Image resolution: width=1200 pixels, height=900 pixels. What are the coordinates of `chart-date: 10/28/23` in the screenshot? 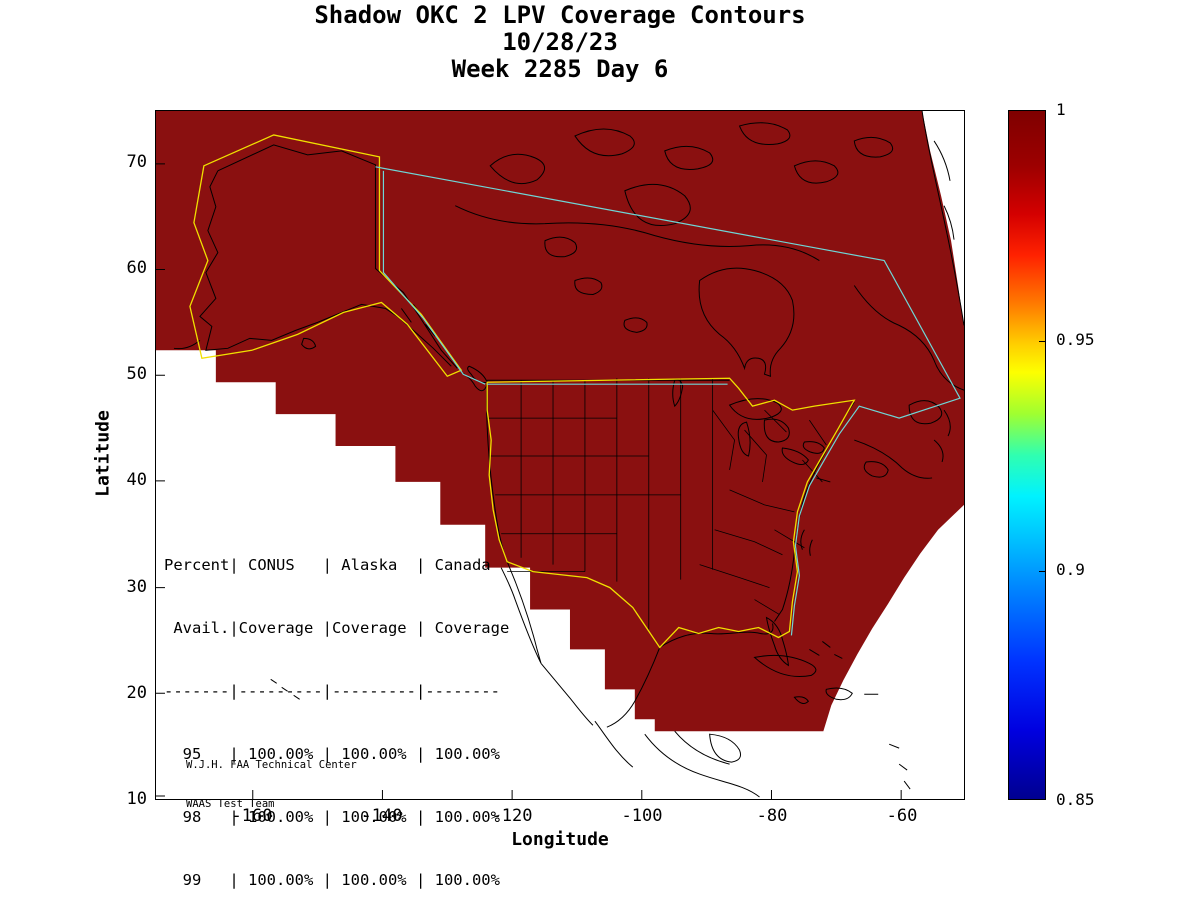 It's located at (560, 42).